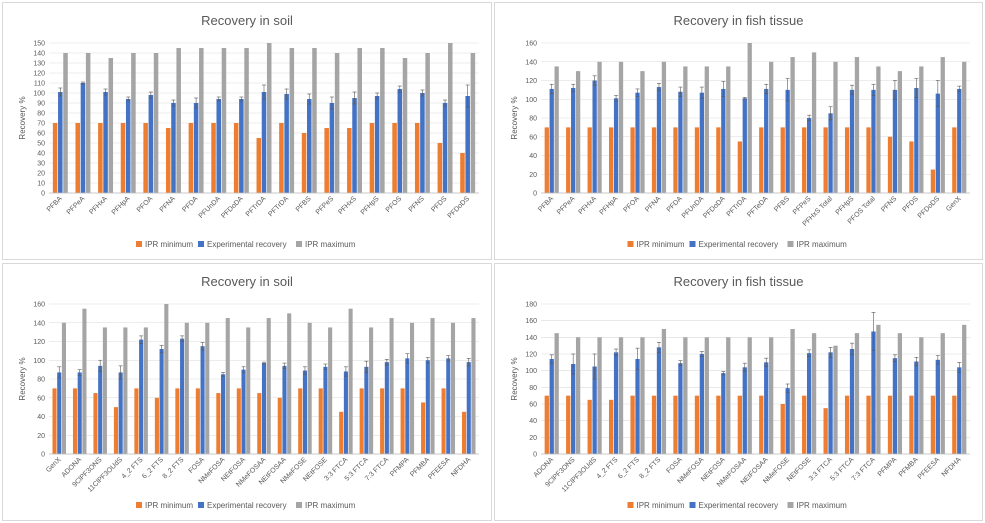 The image size is (985, 523). What do you see at coordinates (888, 467) in the screenshot?
I see `x-tick-label: PFMPA` at bounding box center [888, 467].